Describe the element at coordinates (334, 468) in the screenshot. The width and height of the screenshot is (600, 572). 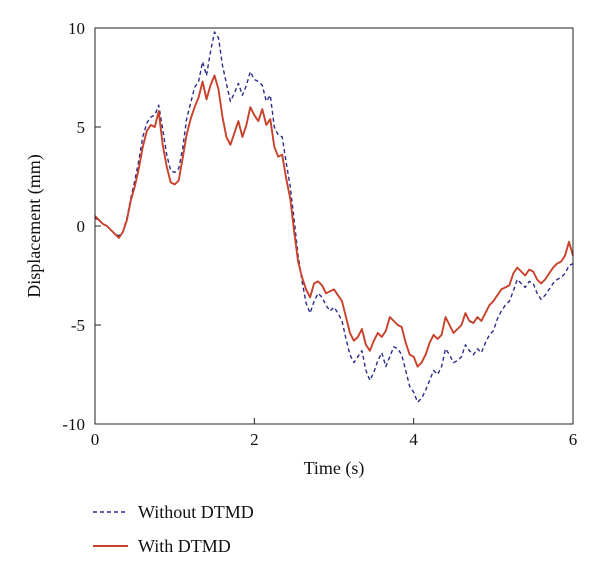
I see `x-axis-label: Time (s)` at that location.